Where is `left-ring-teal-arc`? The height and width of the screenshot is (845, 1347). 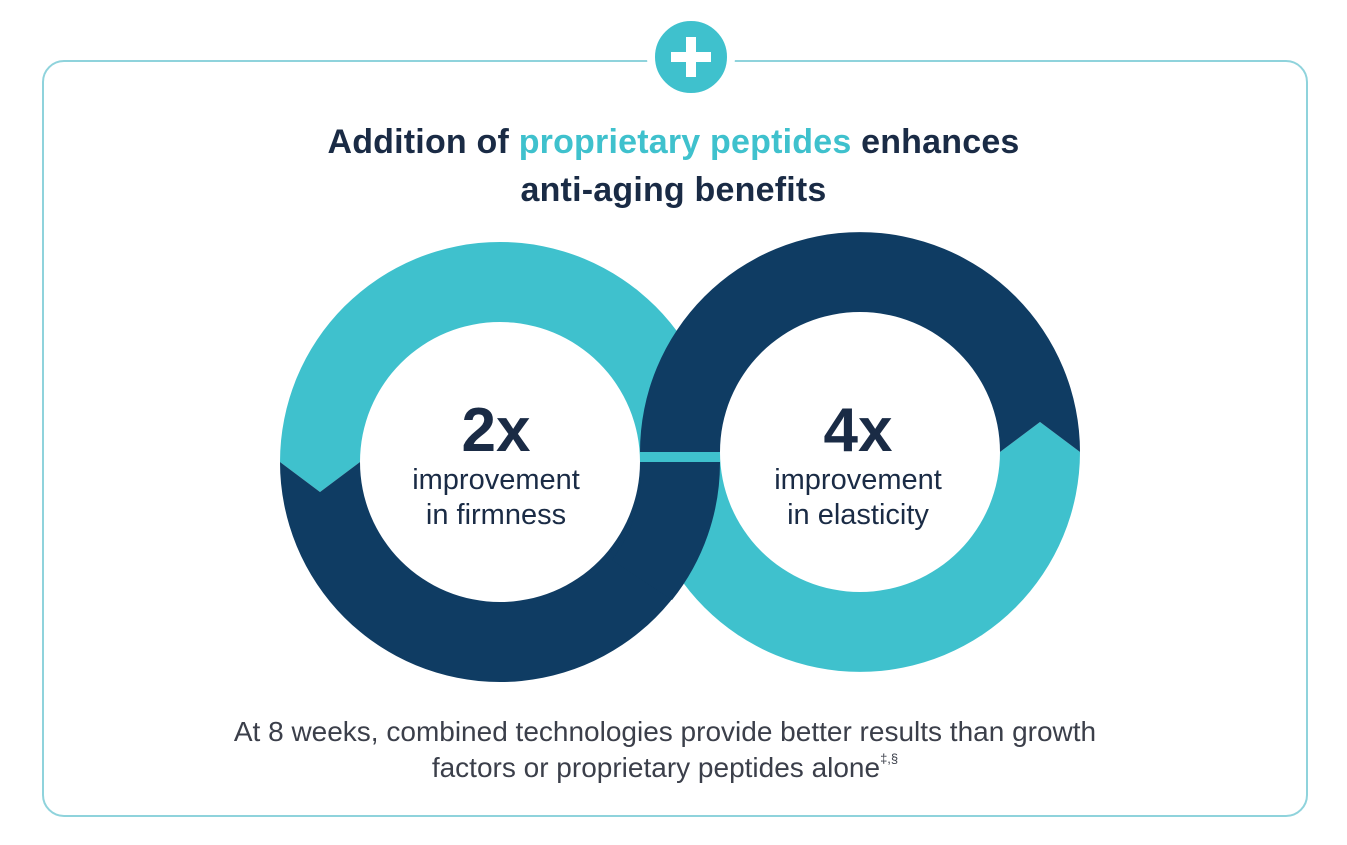 left-ring-teal-arc is located at coordinates (500, 367).